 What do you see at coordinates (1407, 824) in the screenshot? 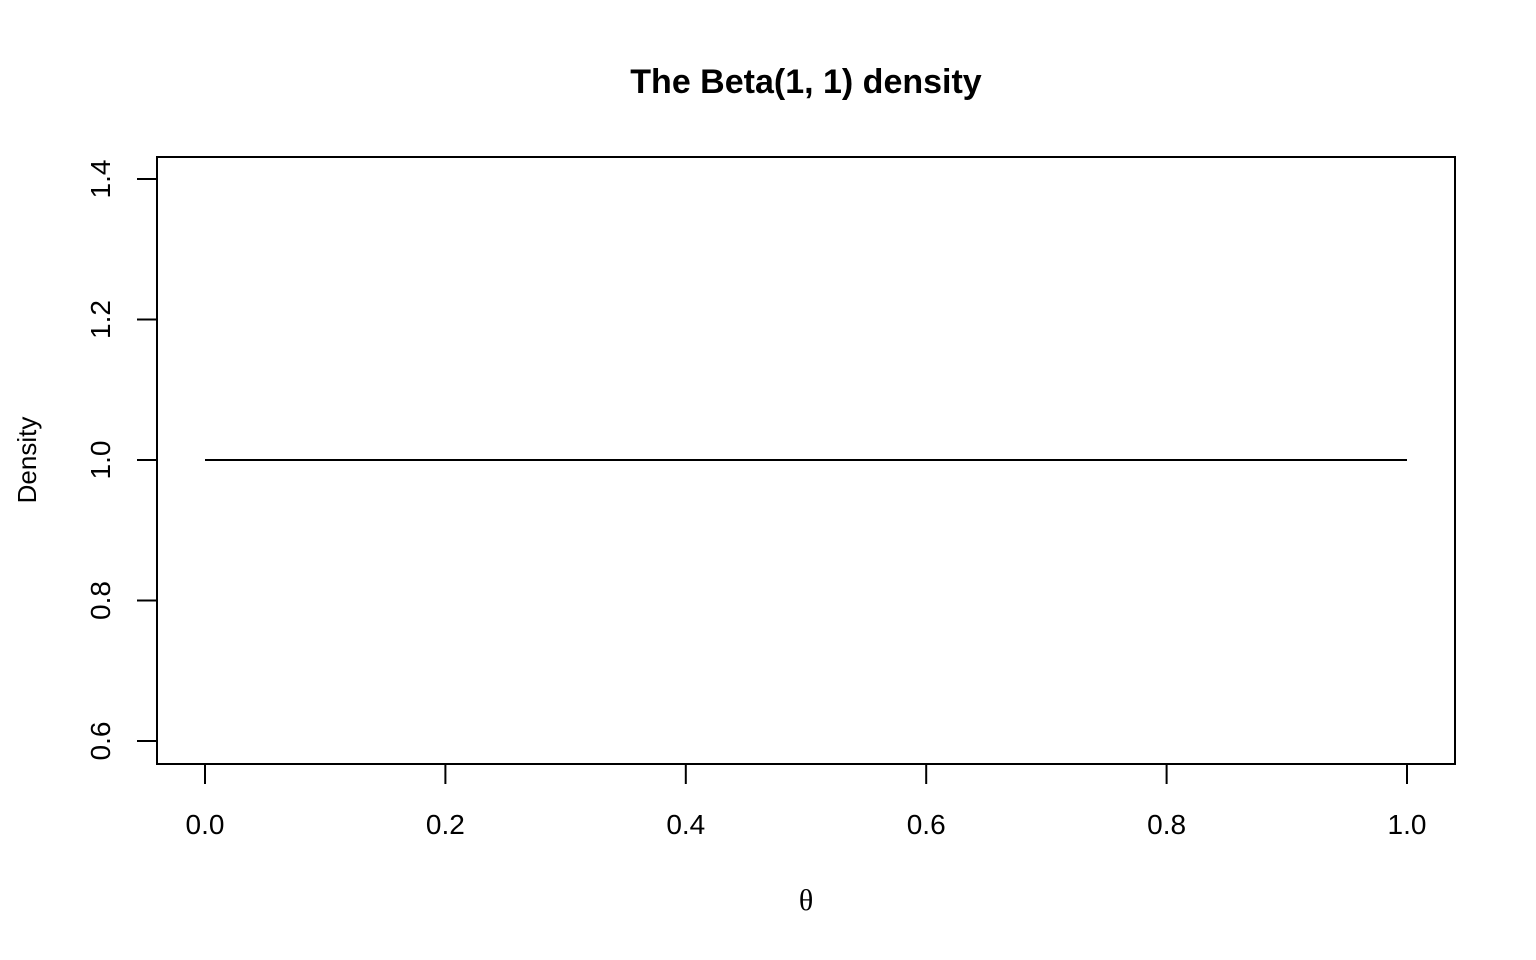
I see `x-tick-label: 1.0` at bounding box center [1407, 824].